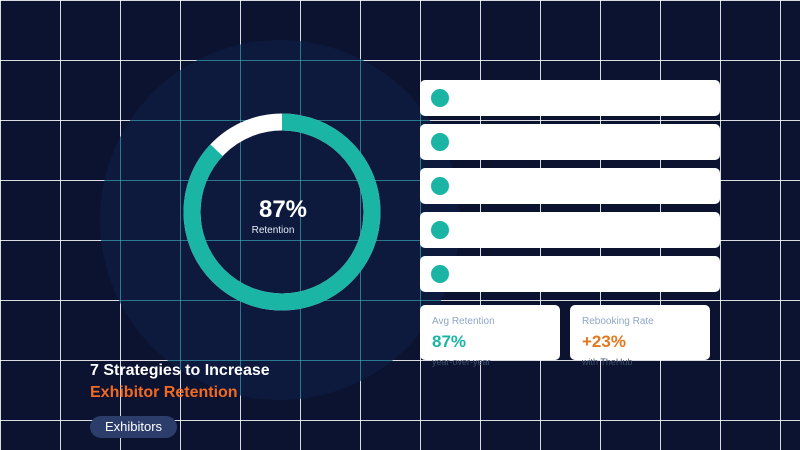  I want to click on stat-note: with TheHub, so click(607, 362).